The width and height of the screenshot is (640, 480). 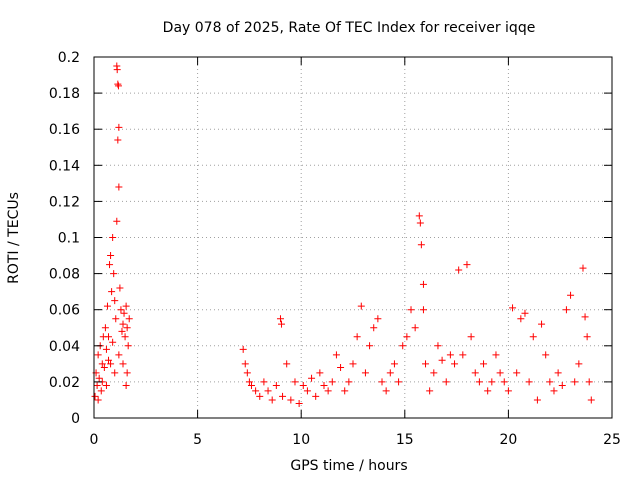 What do you see at coordinates (508, 440) in the screenshot?
I see `x-tick-label: 20` at bounding box center [508, 440].